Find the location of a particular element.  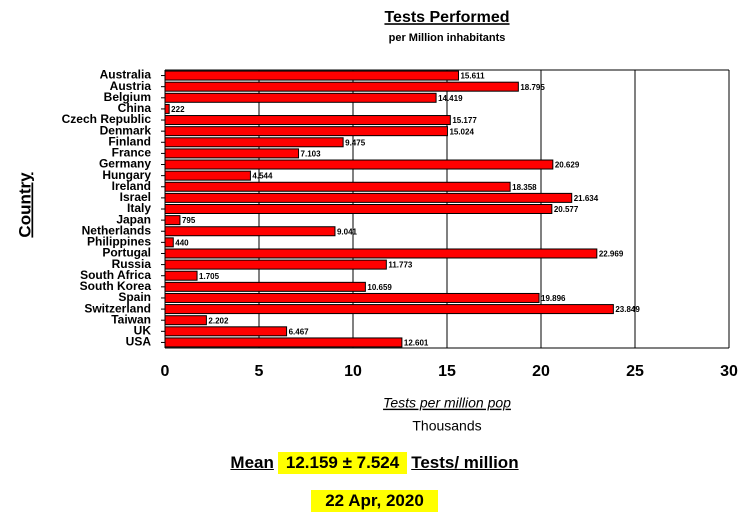

y-tick-label: Israel is located at coordinates (135, 197).